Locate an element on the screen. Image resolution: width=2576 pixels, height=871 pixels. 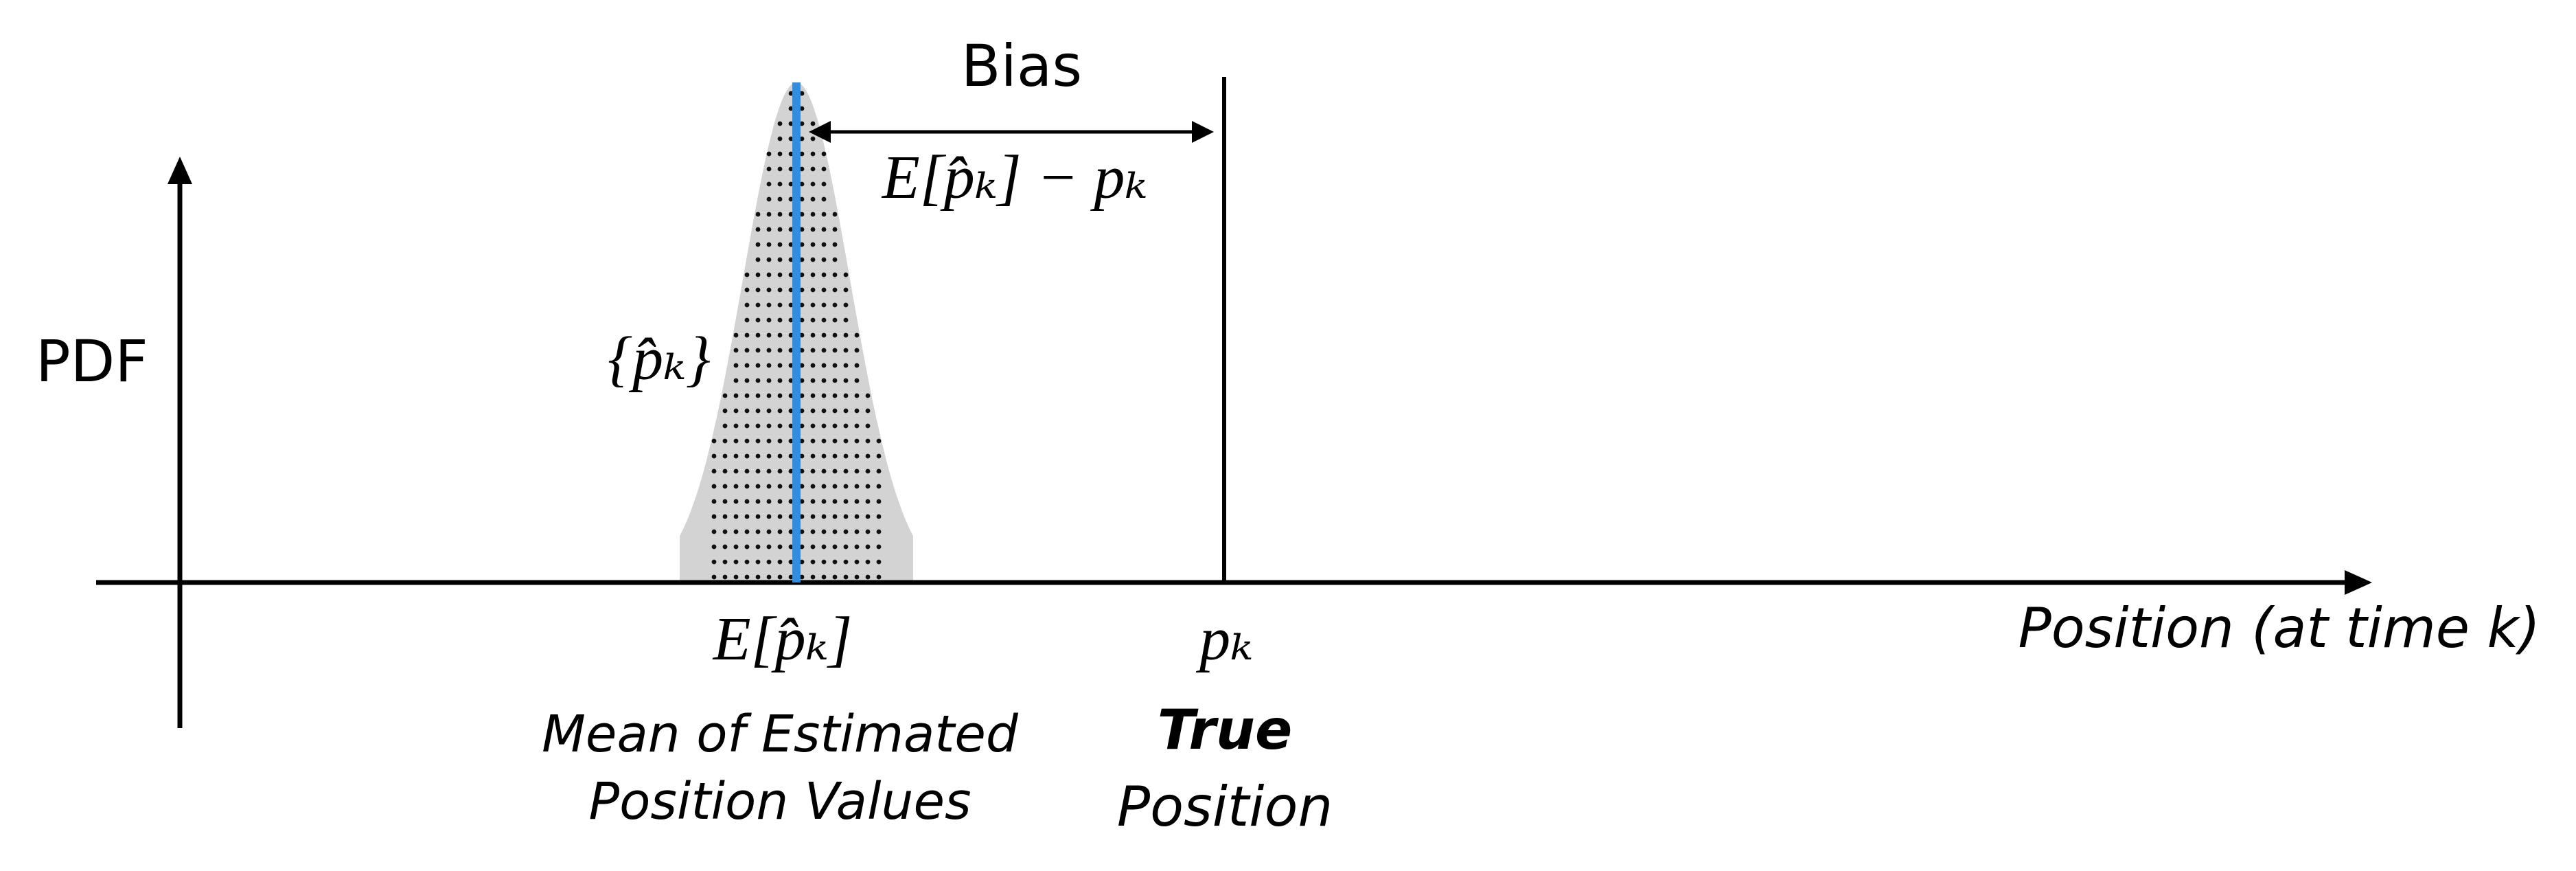
true-caption-line1: True is located at coordinates (1225, 730).